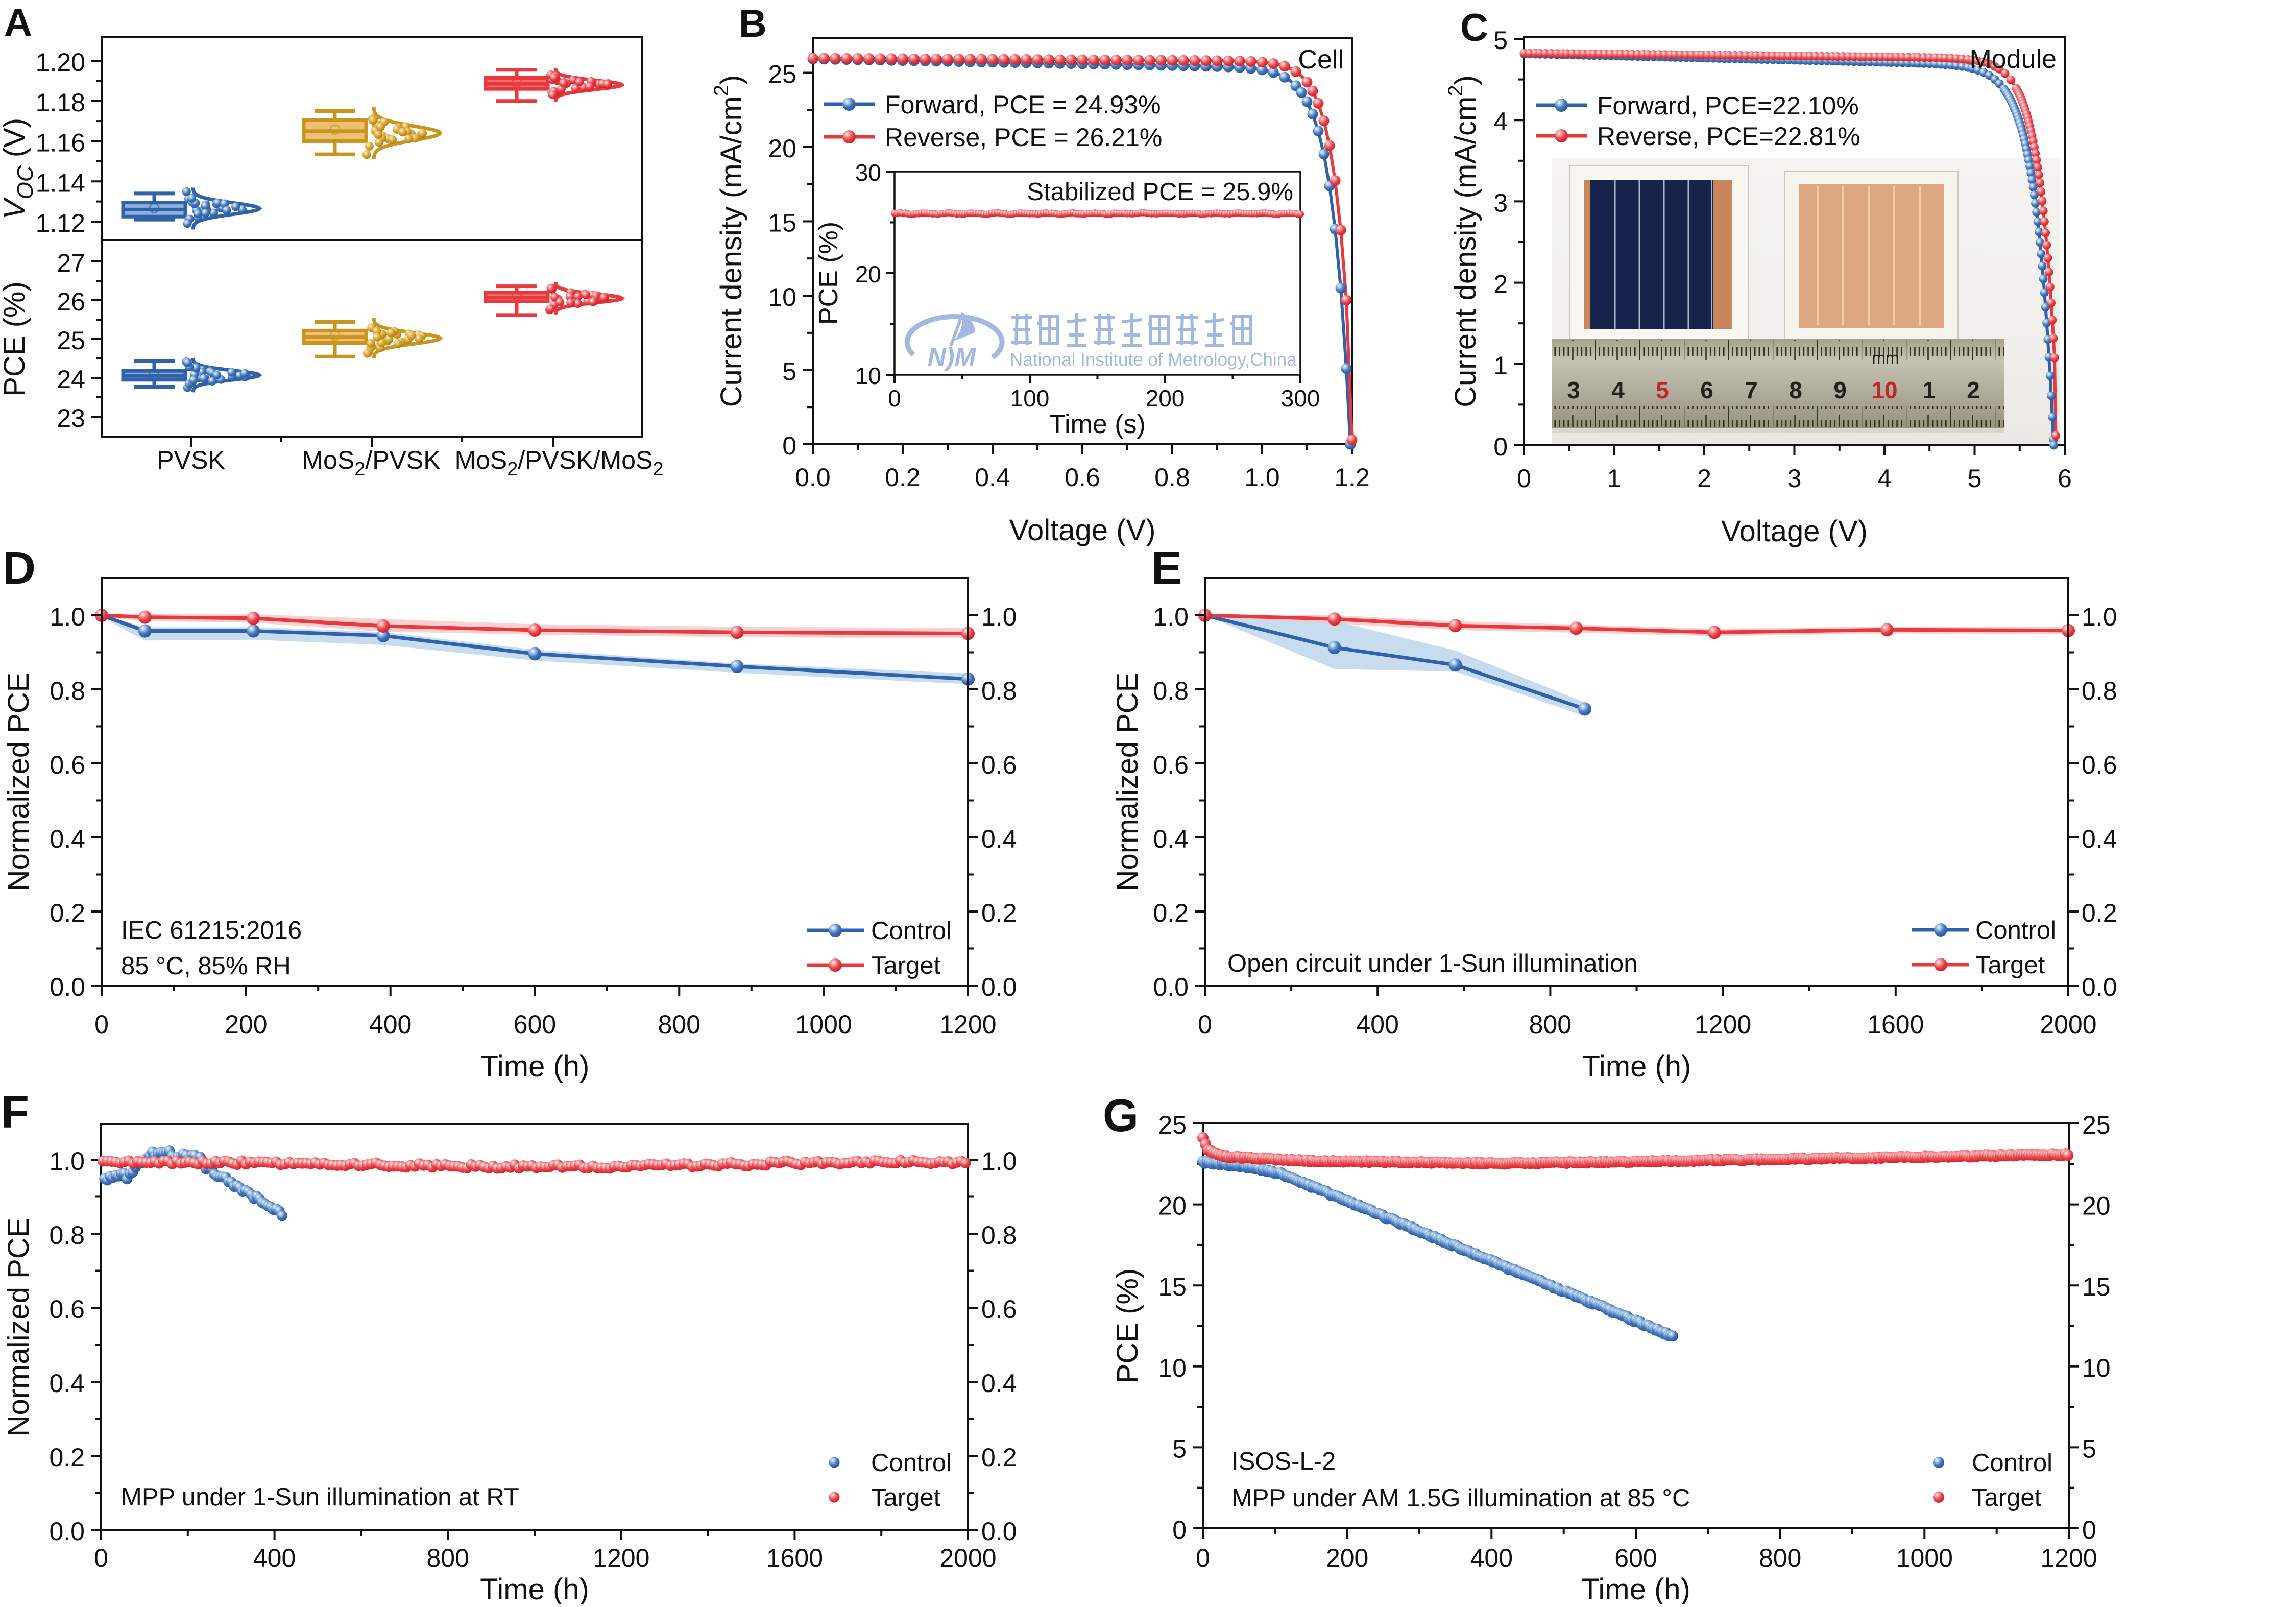 Image resolution: width=2296 pixels, height=1607 pixels. I want to click on svg-text: D, so click(19, 568).